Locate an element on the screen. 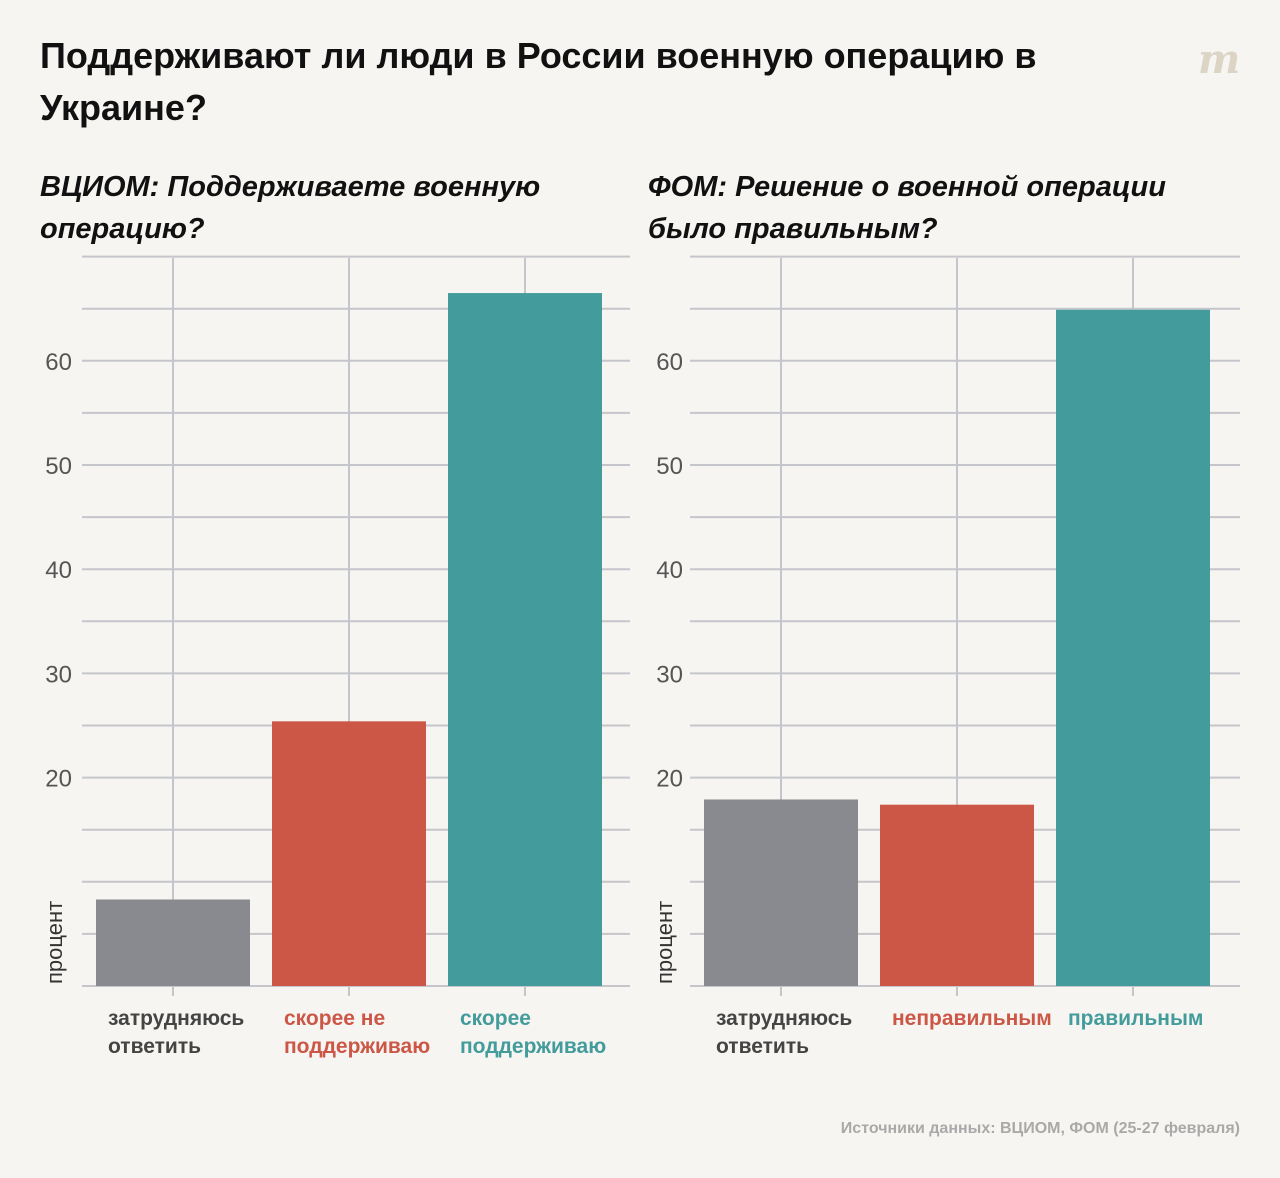  chart2-ytick-label: 50 is located at coordinates (669, 466).